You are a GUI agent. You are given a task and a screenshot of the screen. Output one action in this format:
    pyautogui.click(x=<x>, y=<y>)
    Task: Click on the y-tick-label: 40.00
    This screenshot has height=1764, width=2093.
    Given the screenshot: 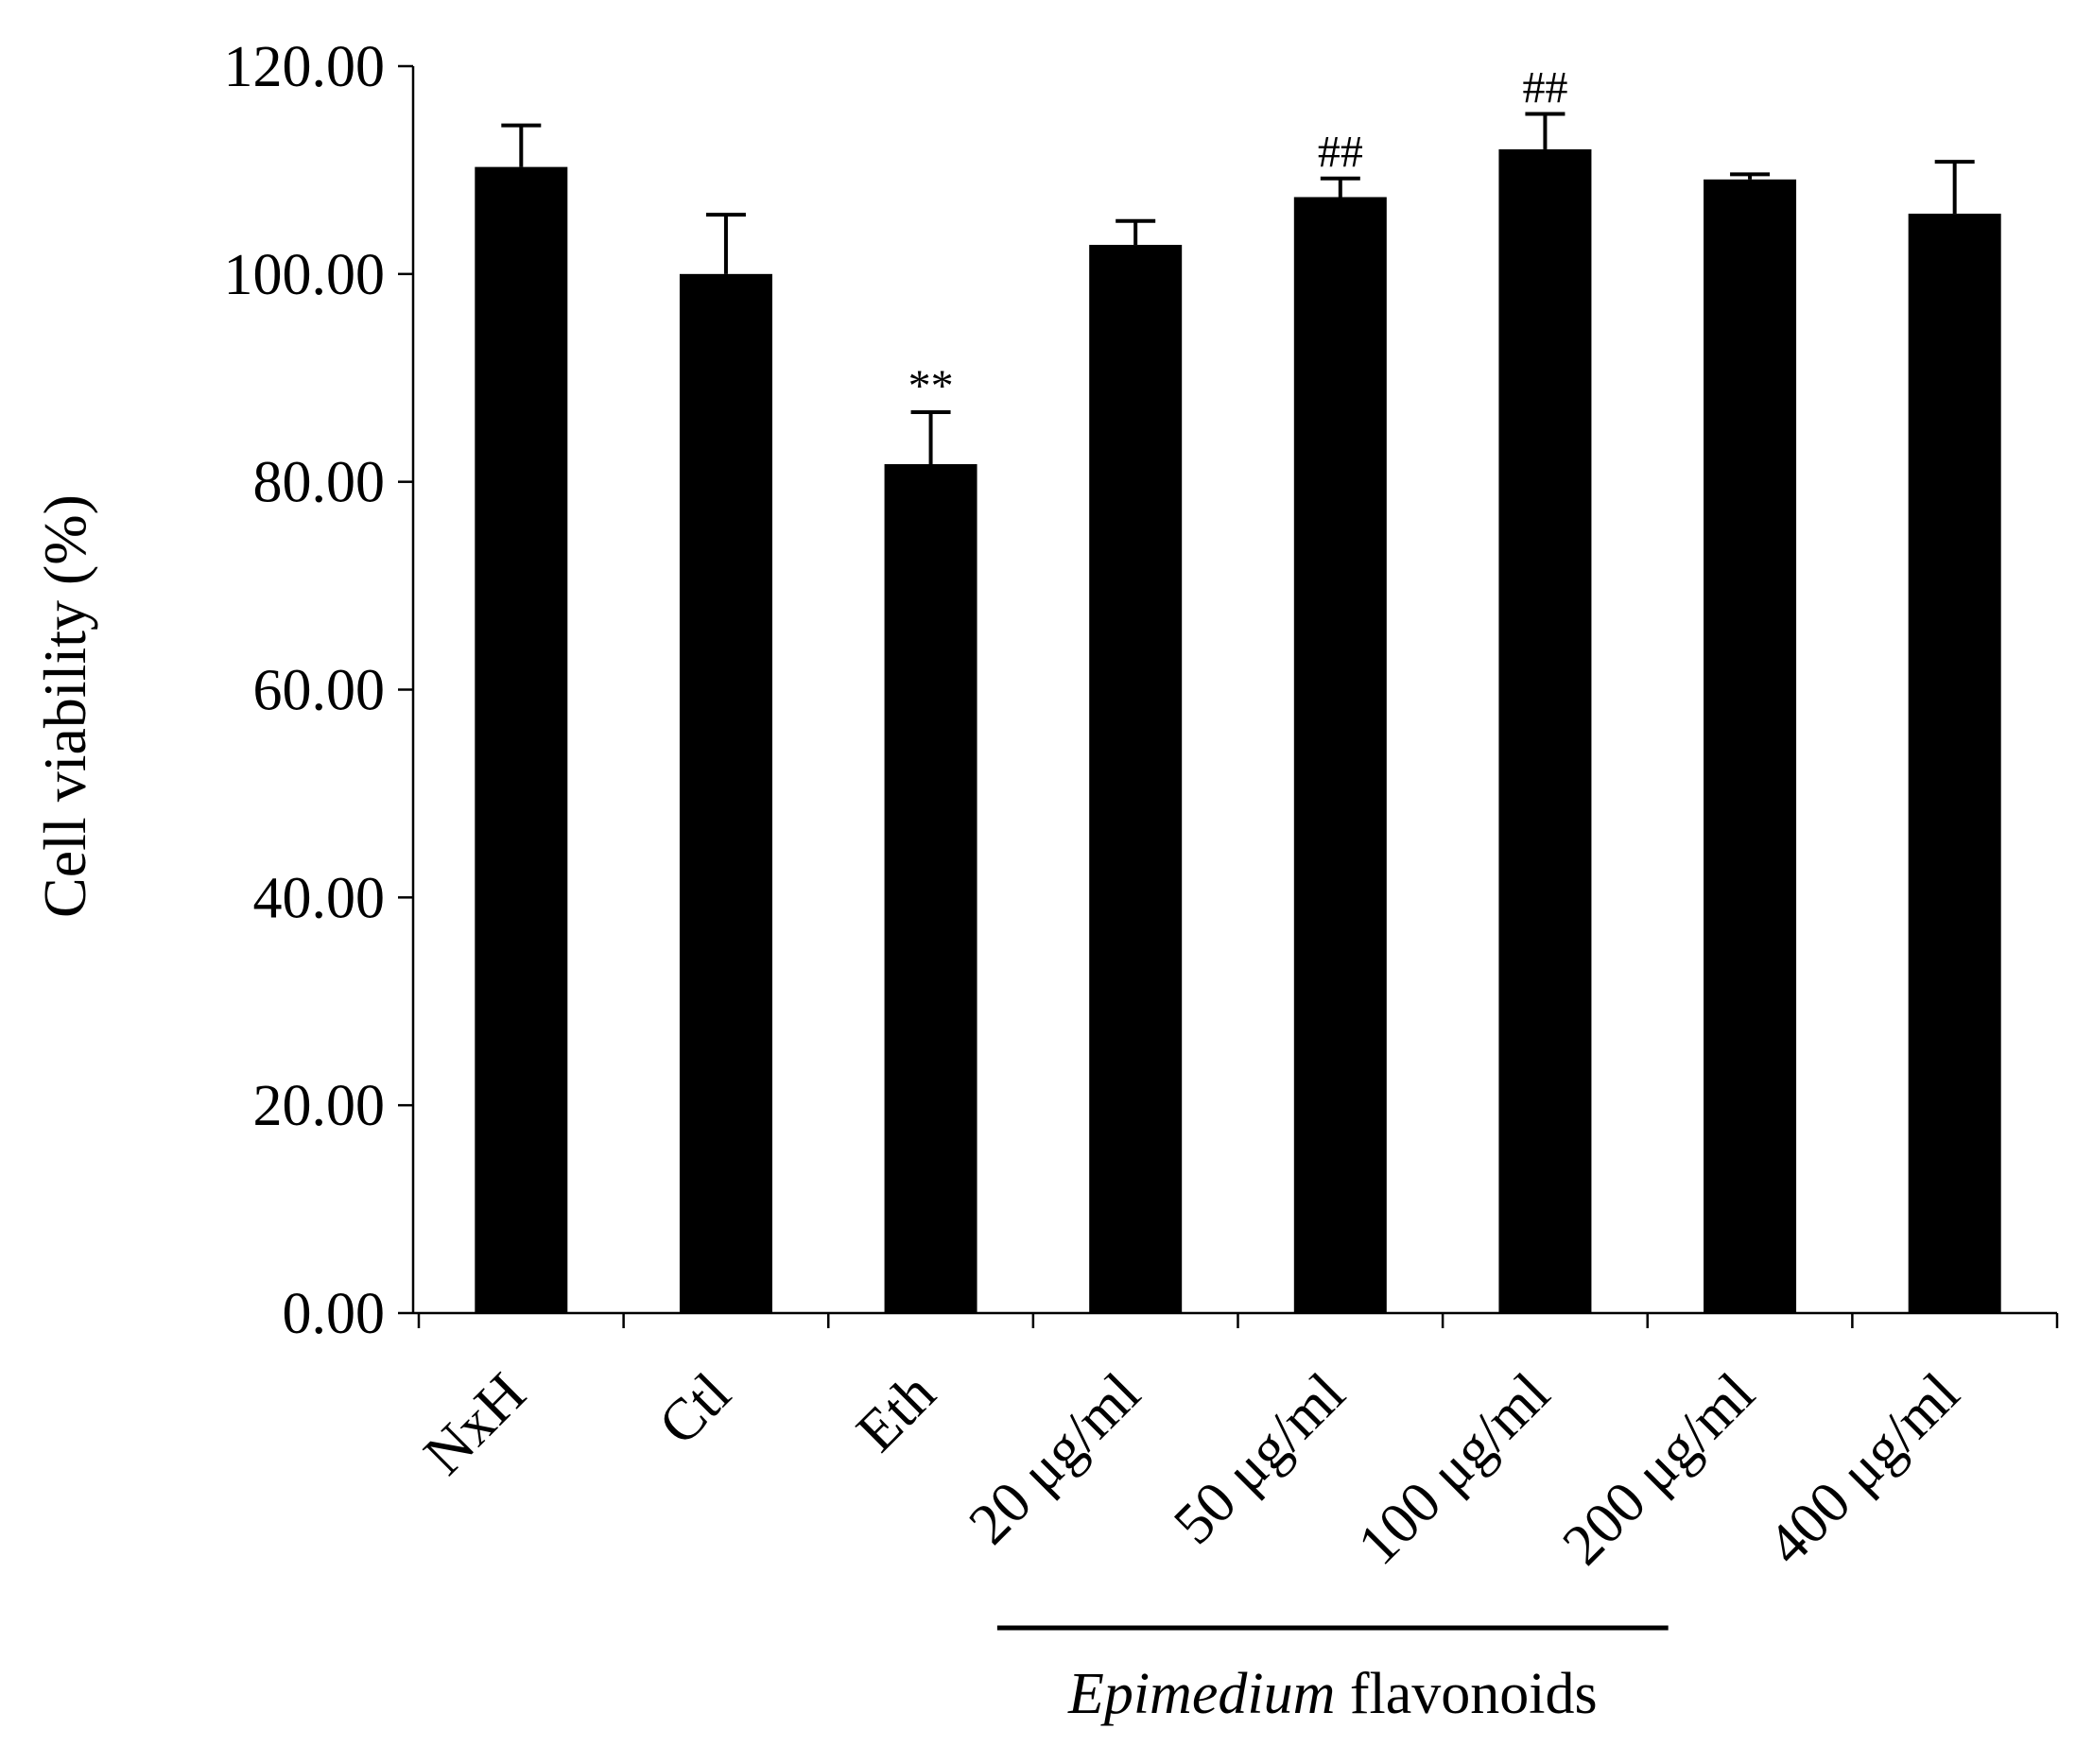 What is the action you would take?
    pyautogui.click(x=319, y=898)
    